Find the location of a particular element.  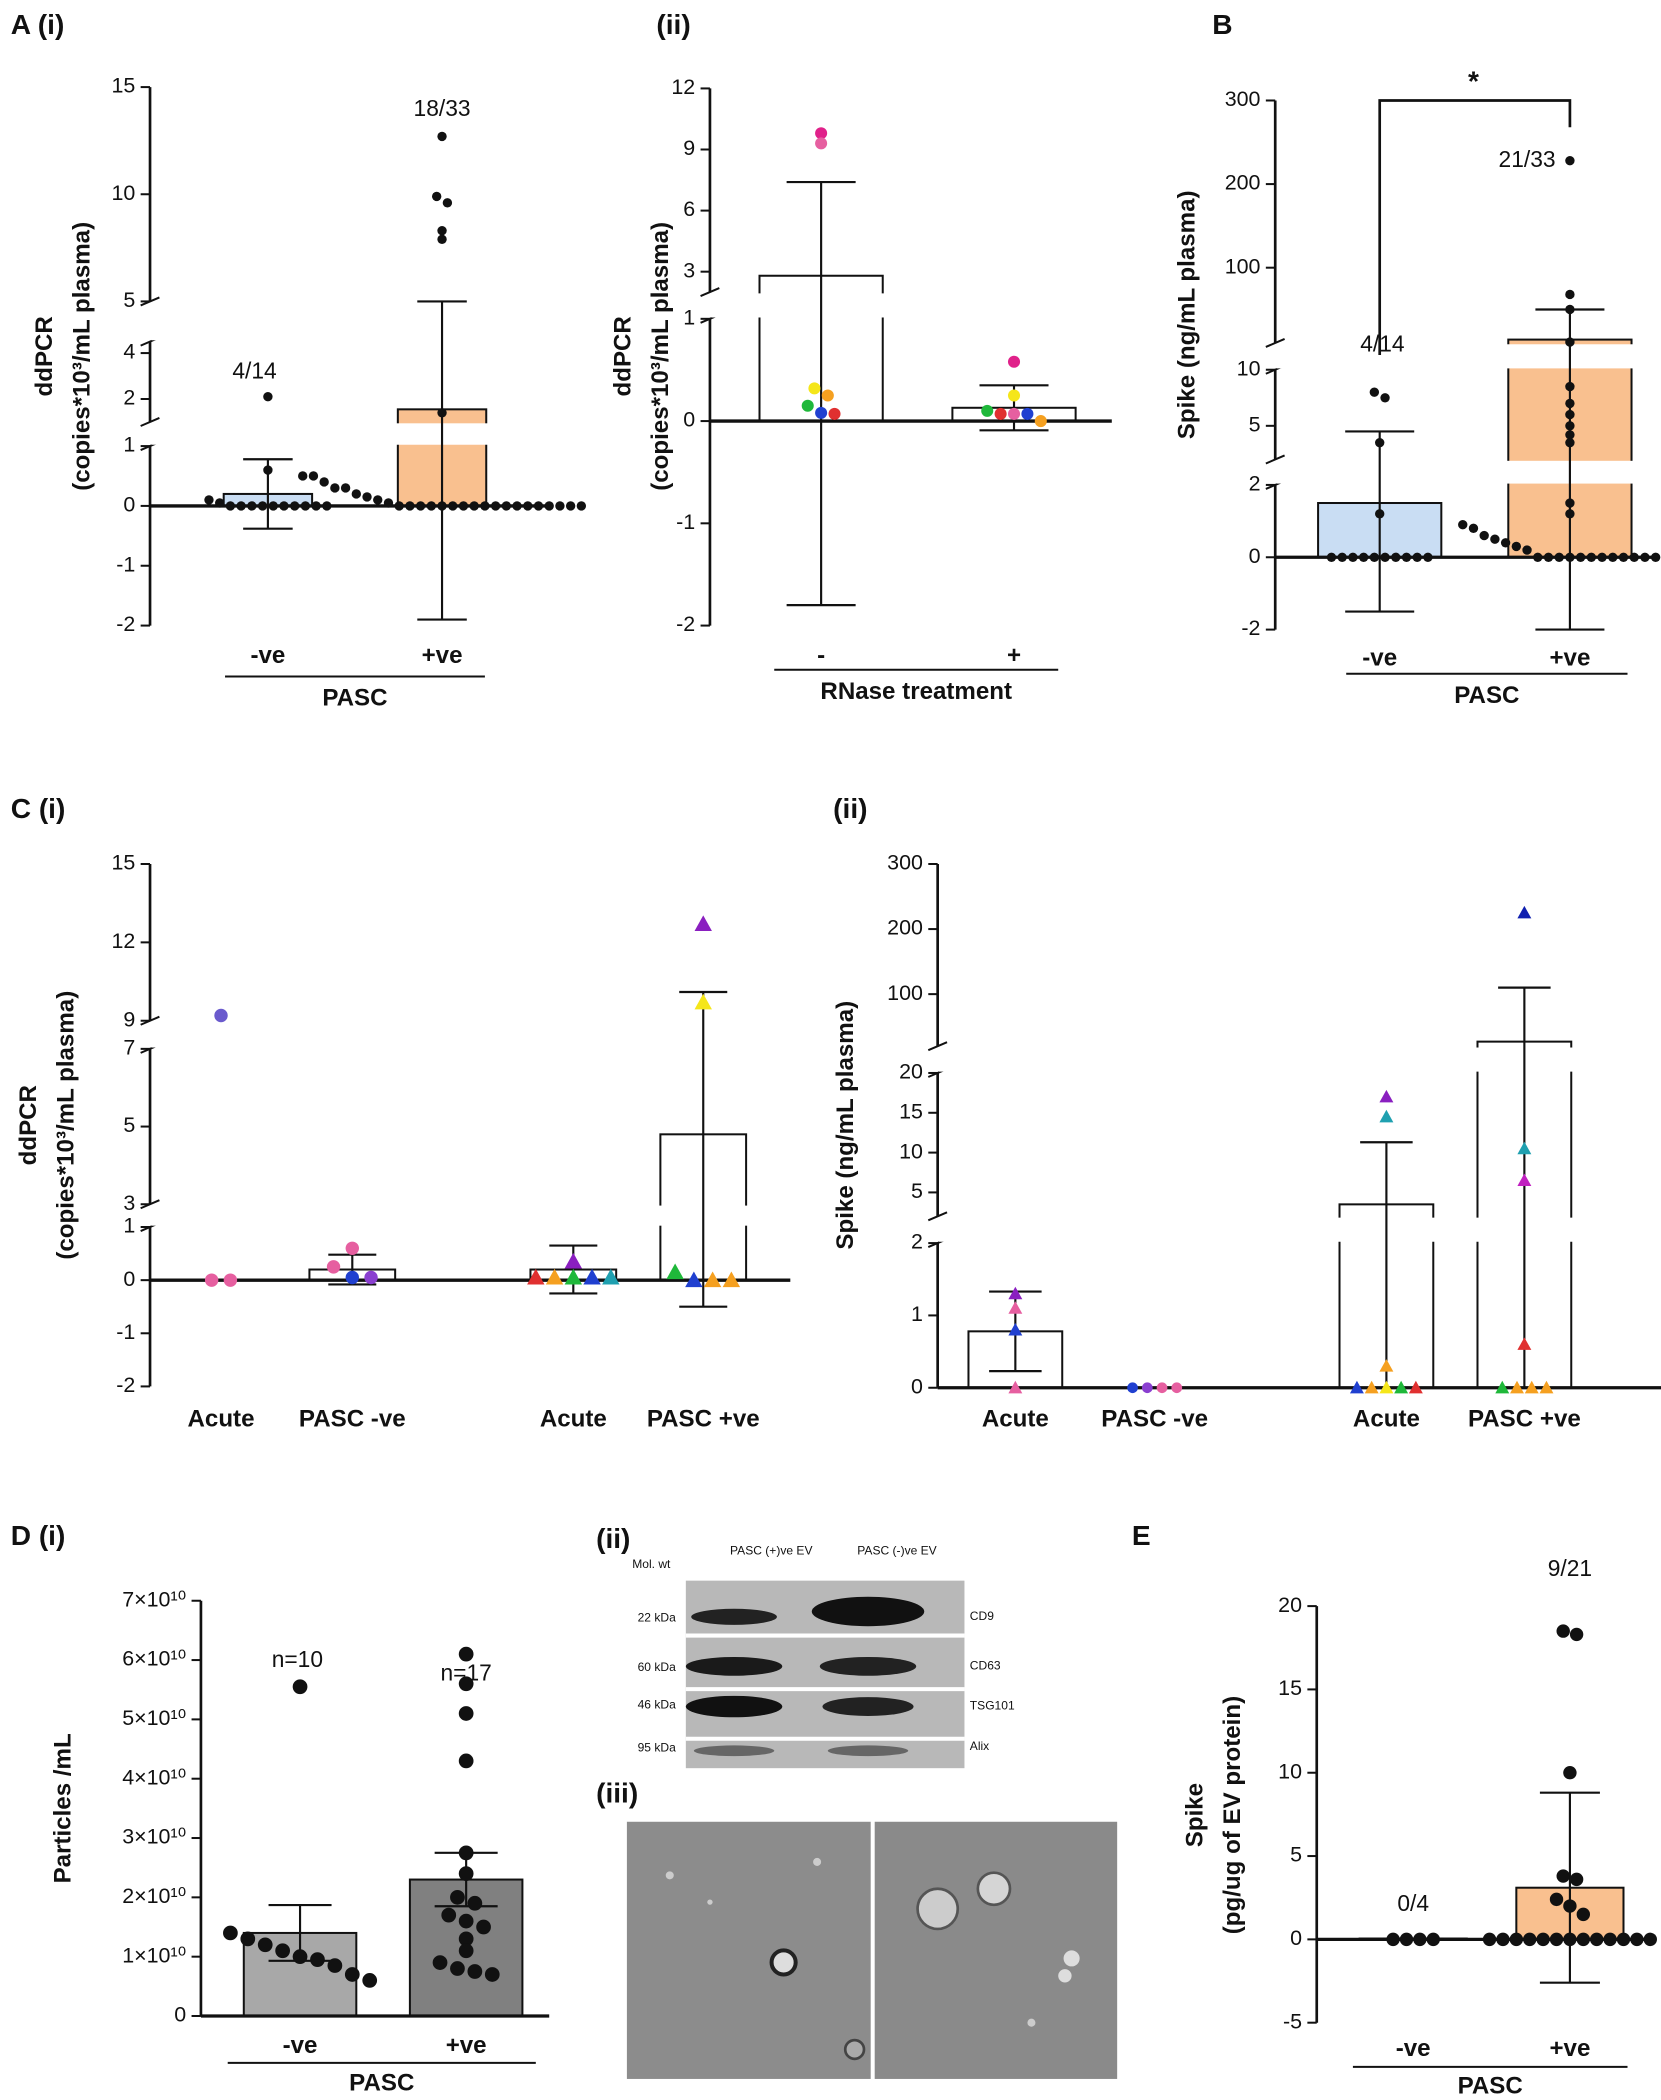

y-tick-label: 20 is located at coordinates (1290, 1605).